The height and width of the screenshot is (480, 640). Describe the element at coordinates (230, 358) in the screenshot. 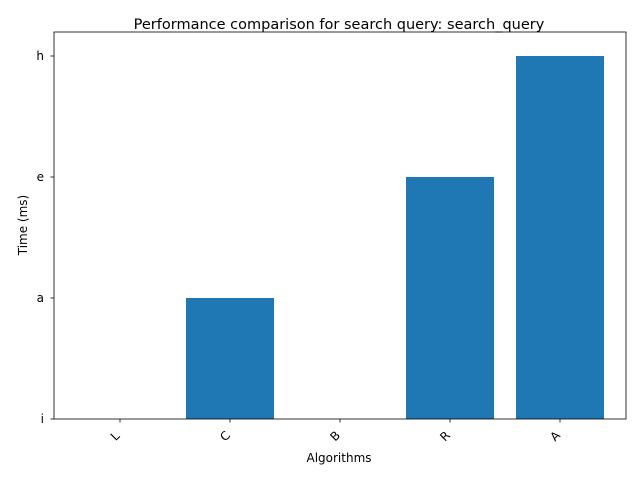

I see `bar-C` at that location.